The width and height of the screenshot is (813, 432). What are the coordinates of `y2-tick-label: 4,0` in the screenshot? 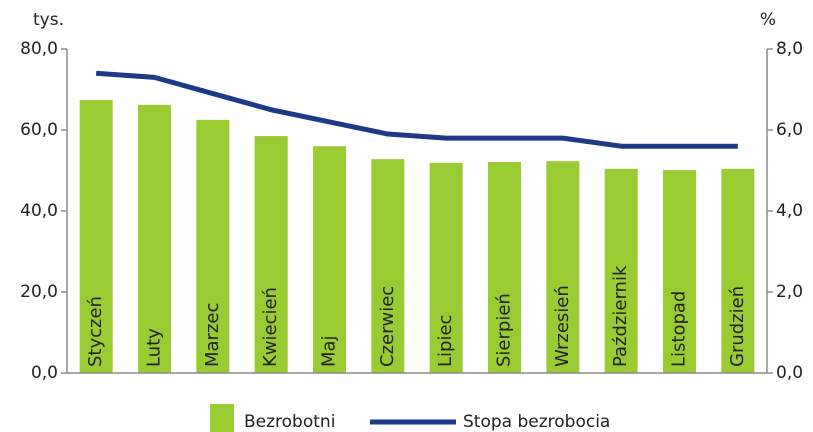 It's located at (789, 211).